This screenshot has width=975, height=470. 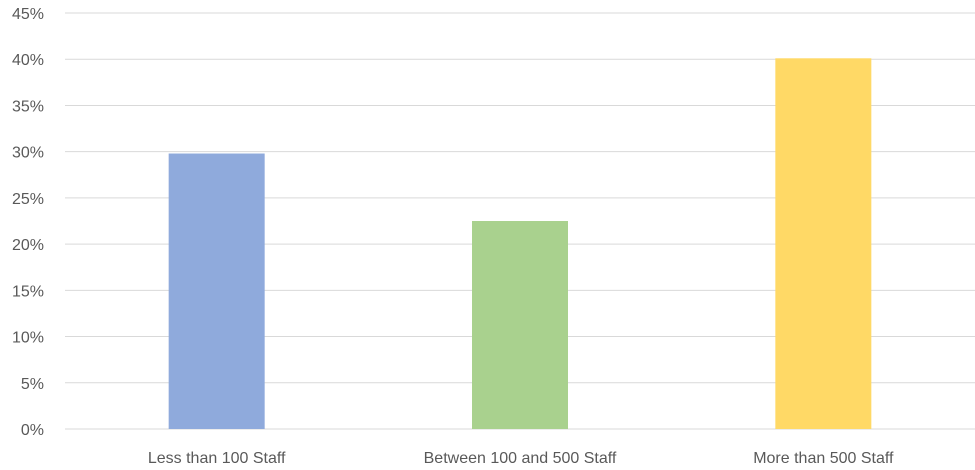 I want to click on x-category-label: Between 100 and 500 Staff, so click(x=520, y=458).